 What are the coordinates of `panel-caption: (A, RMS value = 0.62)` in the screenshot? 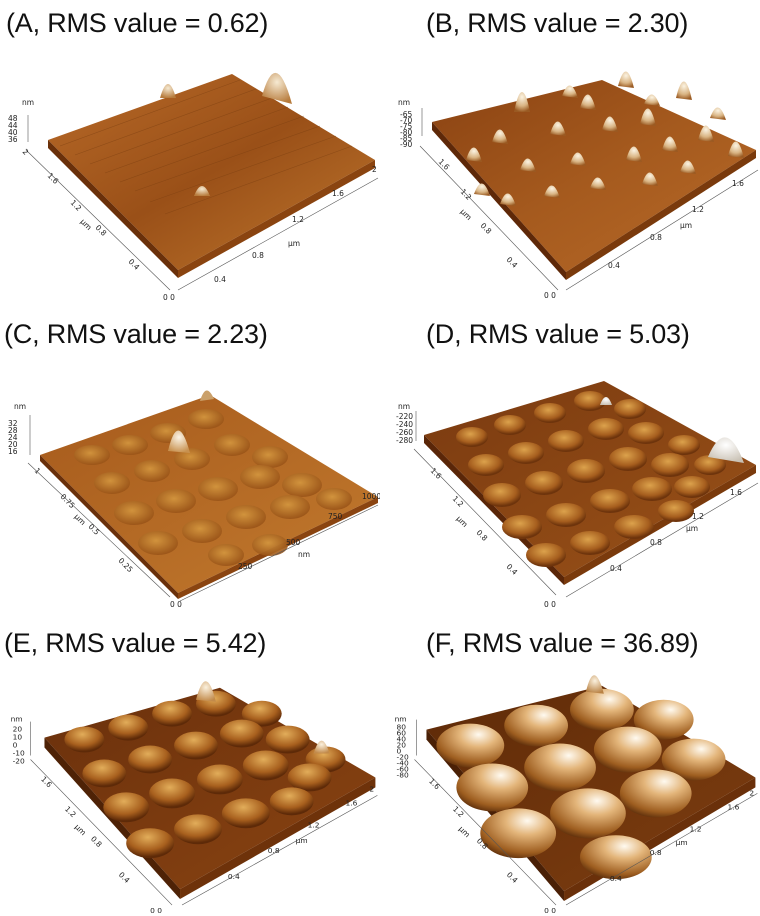 It's located at (137, 23).